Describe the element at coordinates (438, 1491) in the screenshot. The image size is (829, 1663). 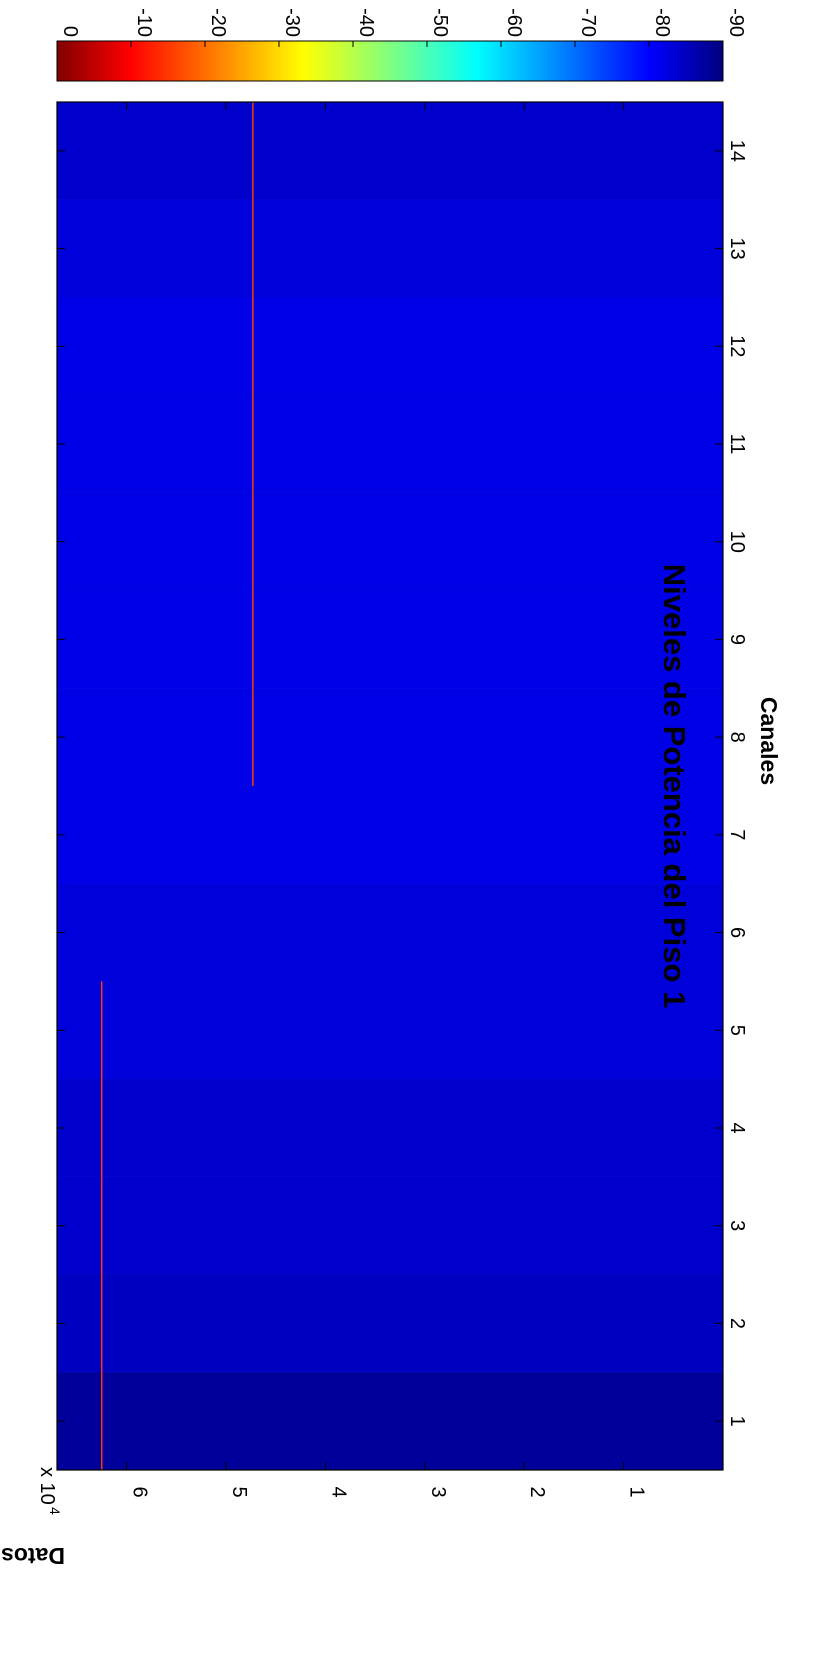
I see `y-tick-label: 3` at that location.